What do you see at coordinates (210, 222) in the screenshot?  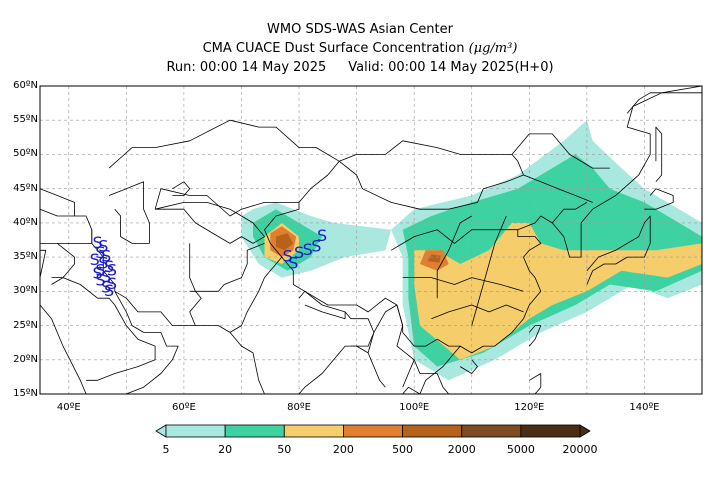 I see `central-asia-borders` at bounding box center [210, 222].